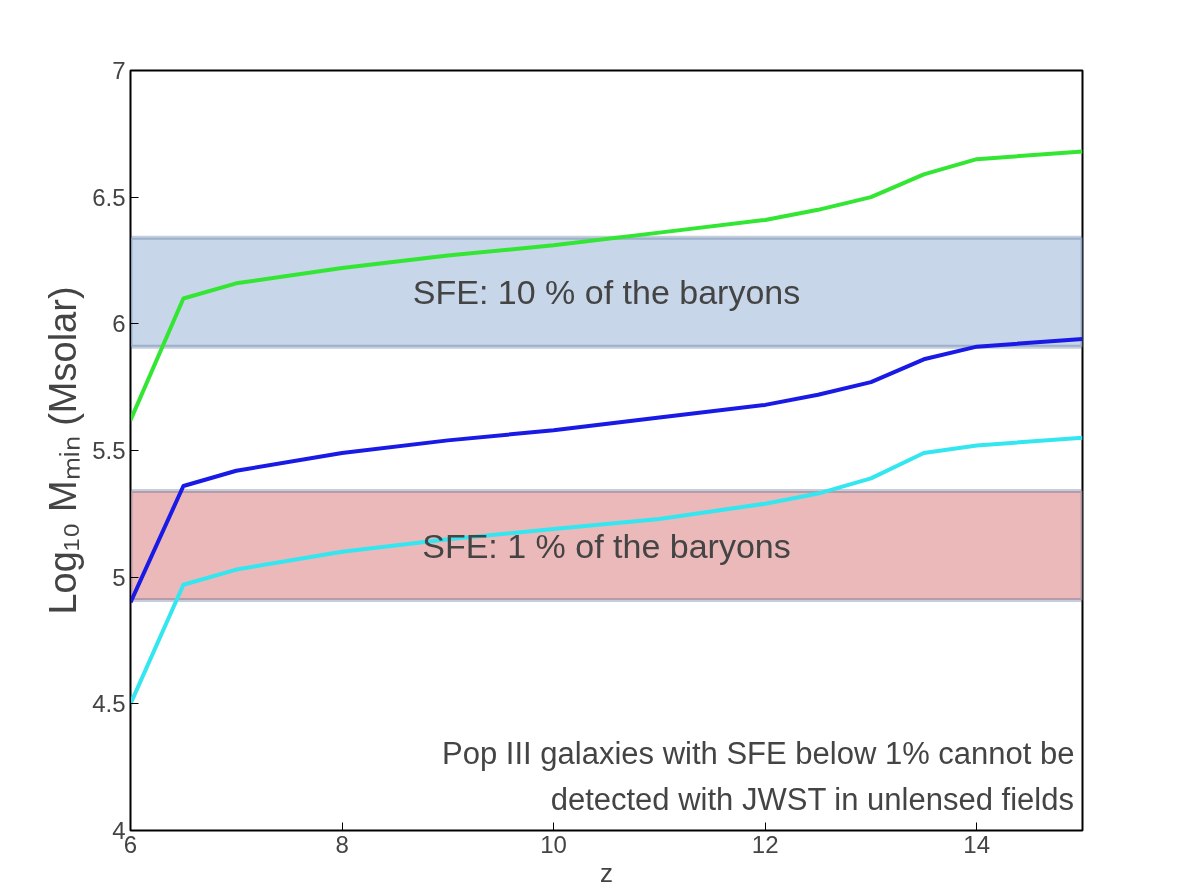 This screenshot has height=890, width=1177. Describe the element at coordinates (977, 844) in the screenshot. I see `x-tick-label: 14` at that location.